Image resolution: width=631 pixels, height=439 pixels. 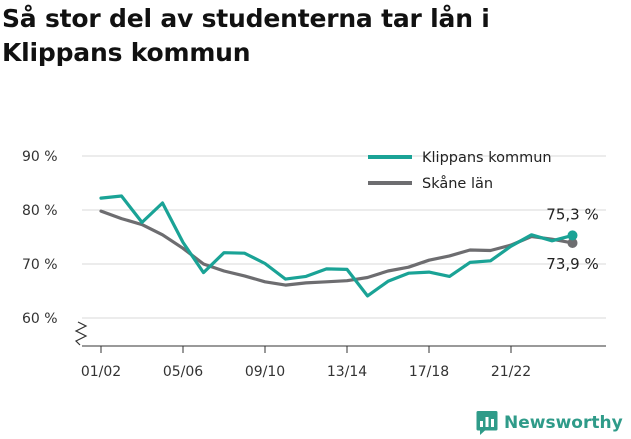 I want to click on y-tick-label: 80 %, so click(x=40, y=211).